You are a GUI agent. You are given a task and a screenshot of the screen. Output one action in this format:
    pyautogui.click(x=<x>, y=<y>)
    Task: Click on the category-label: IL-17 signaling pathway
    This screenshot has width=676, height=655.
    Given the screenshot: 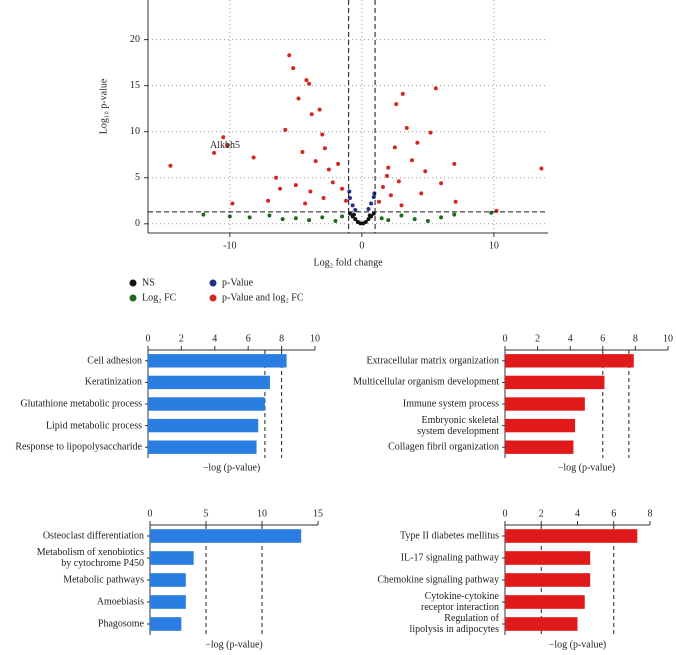 What is the action you would take?
    pyautogui.click(x=449, y=558)
    